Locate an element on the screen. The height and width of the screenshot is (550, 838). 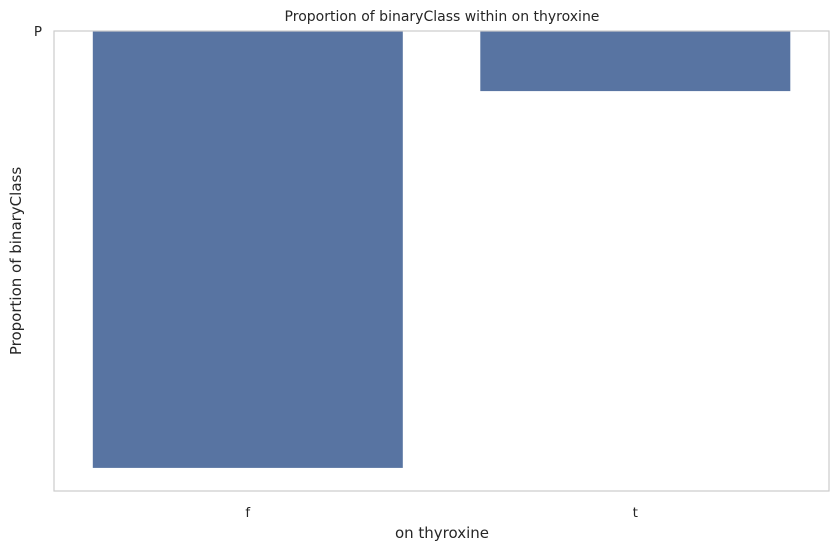
x-tick-label: f is located at coordinates (248, 513).